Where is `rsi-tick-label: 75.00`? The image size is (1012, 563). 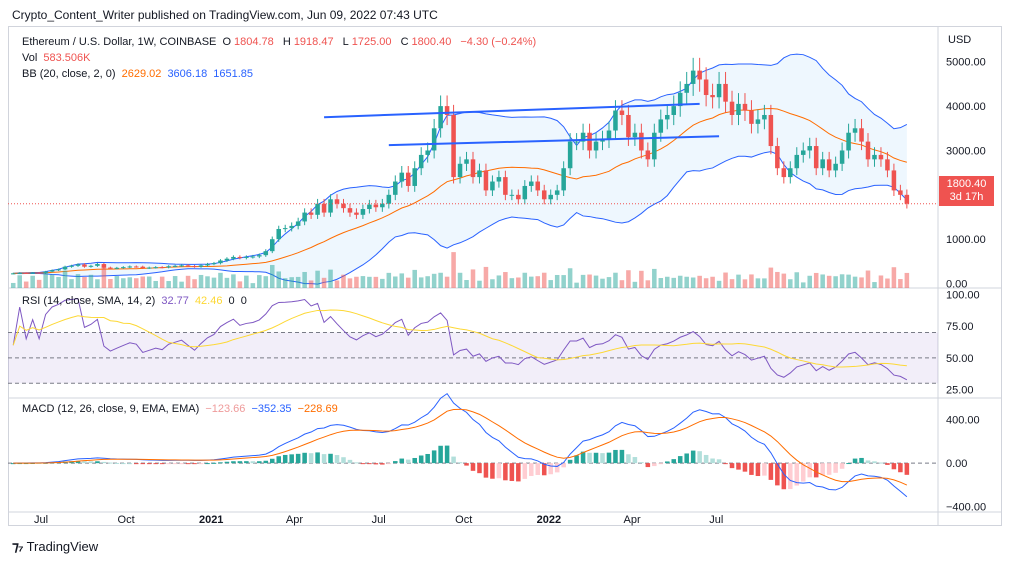 rsi-tick-label: 75.00 is located at coordinates (960, 327).